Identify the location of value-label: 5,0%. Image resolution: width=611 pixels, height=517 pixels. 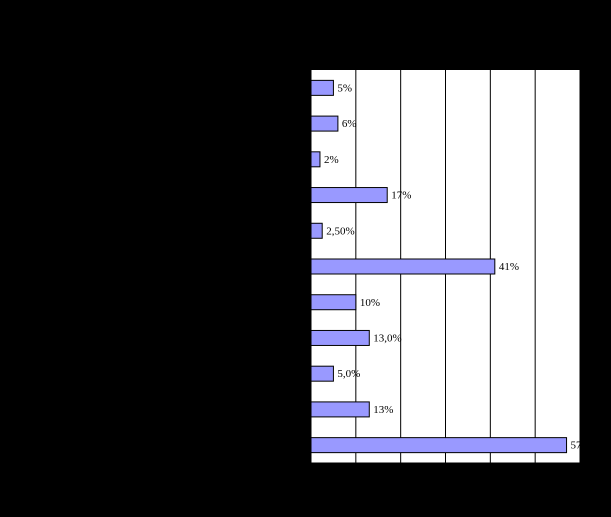
(348, 374).